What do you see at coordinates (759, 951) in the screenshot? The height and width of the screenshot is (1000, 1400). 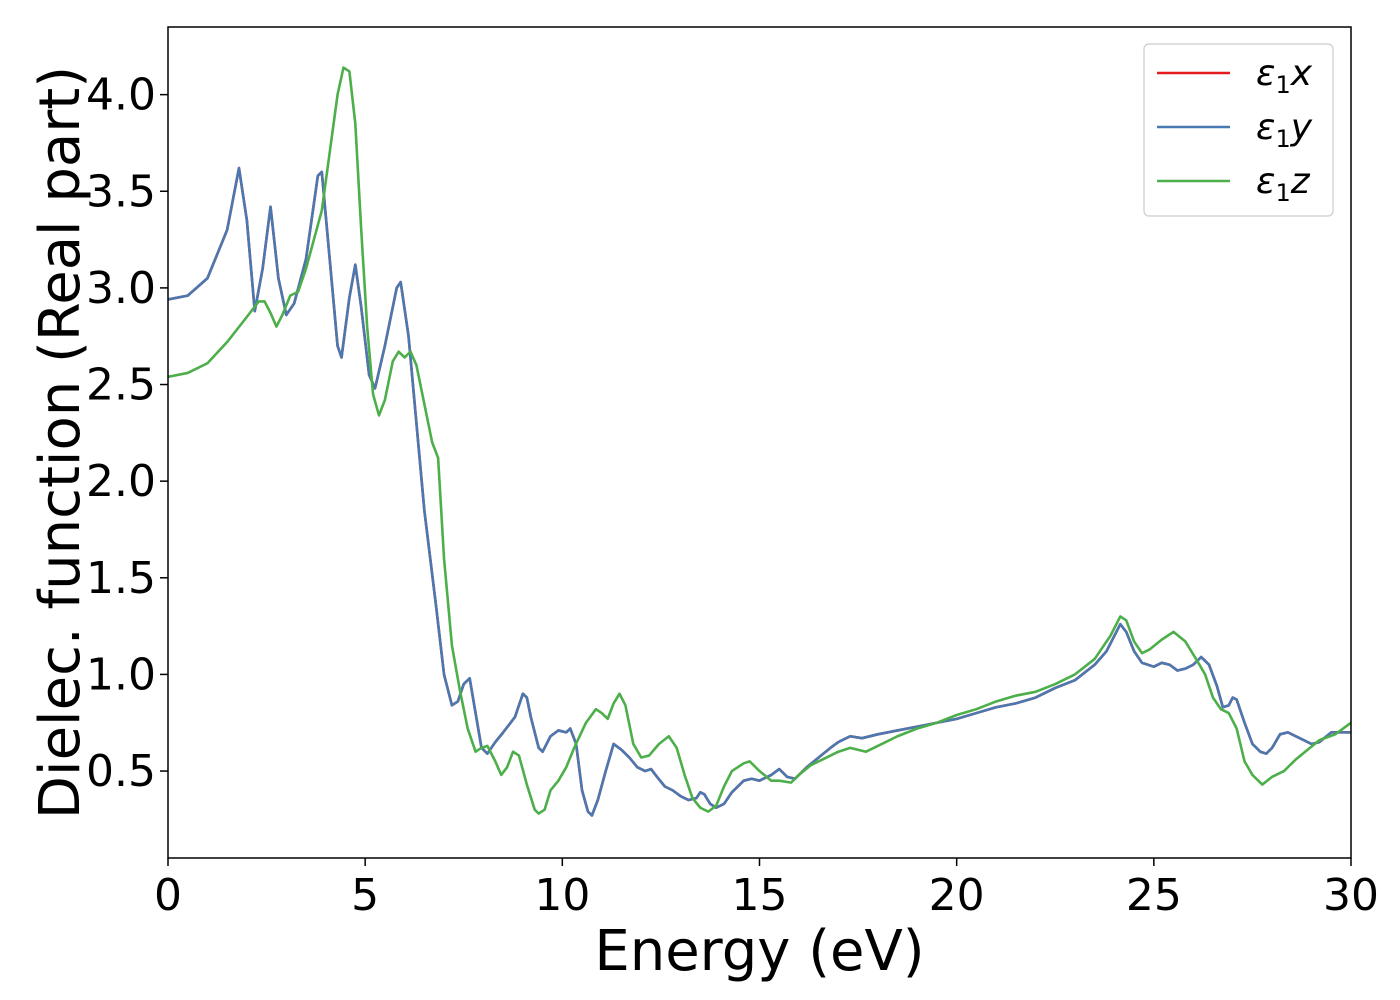 I see `x-axis-title: Energy (eV)` at bounding box center [759, 951].